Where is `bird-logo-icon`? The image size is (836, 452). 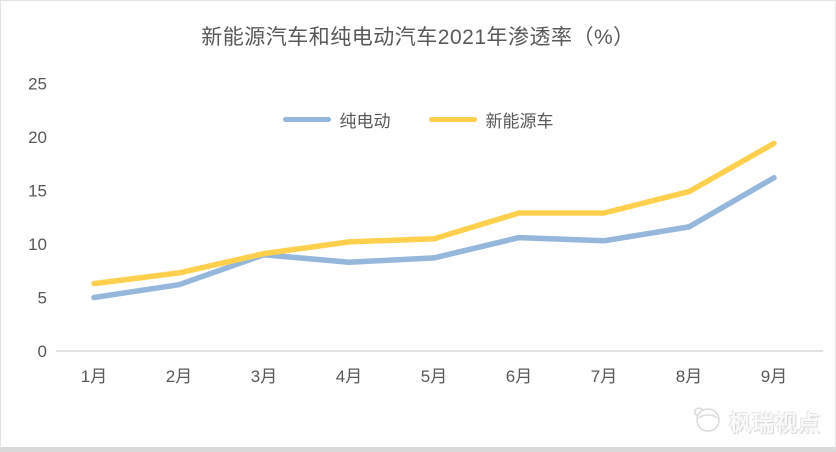 bird-logo-icon is located at coordinates (706, 421).